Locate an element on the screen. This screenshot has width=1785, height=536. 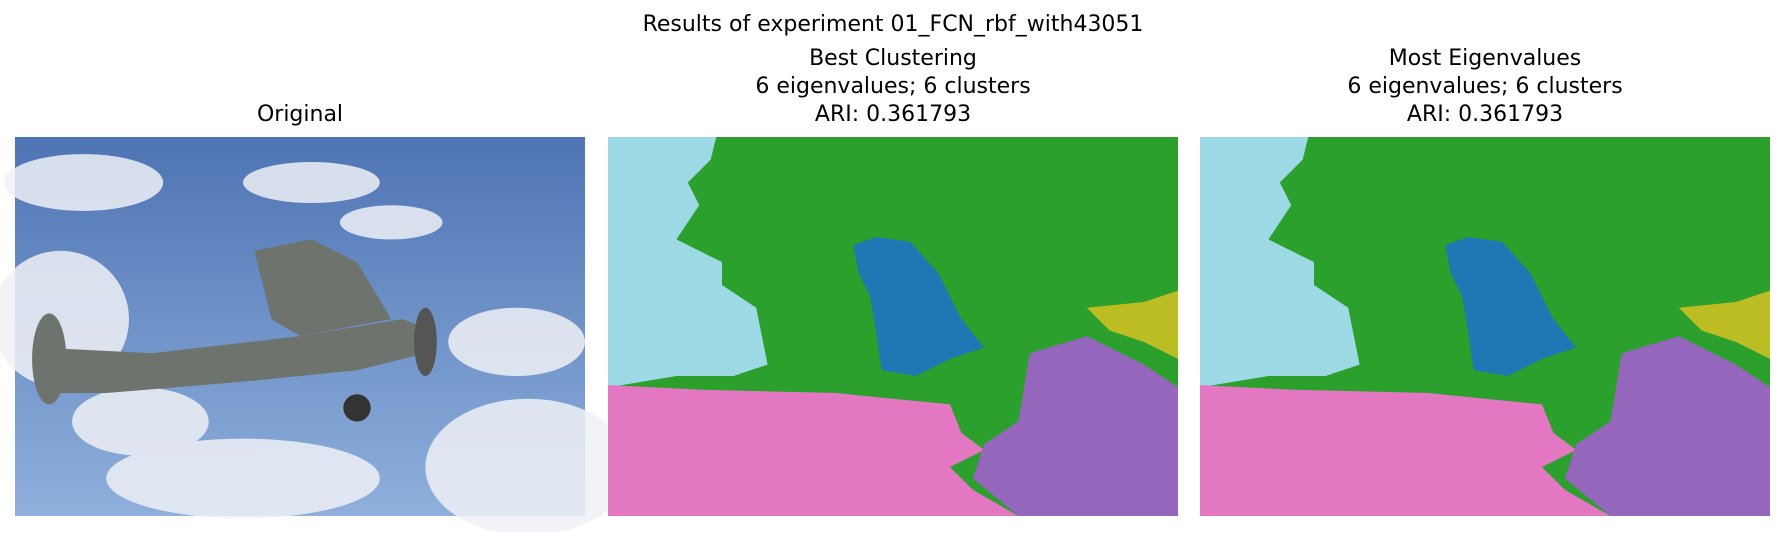
panel-title: Most Eigenvalues is located at coordinates (1485, 58).